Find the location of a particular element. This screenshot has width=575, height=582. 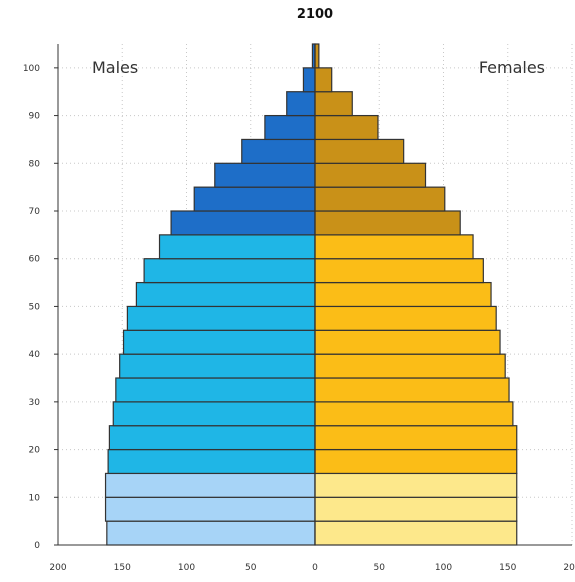

y-tick-label: 40 is located at coordinates (35, 355).